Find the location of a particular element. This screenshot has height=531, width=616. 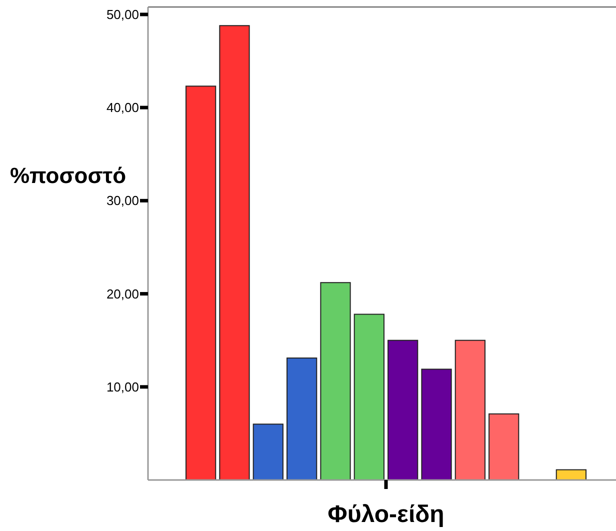

y-tick-label: 20,00 is located at coordinates (122, 294).